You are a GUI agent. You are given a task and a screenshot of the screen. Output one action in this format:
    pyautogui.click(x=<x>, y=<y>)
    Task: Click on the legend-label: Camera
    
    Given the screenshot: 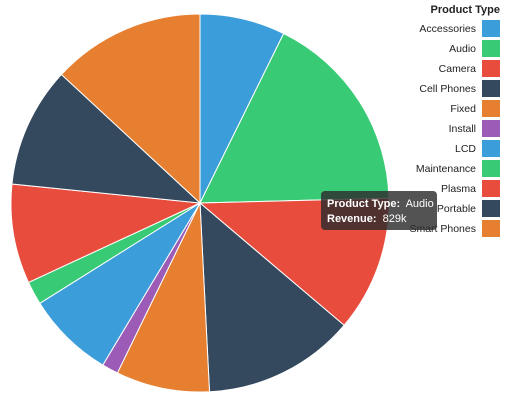 What is the action you would take?
    pyautogui.click(x=458, y=69)
    